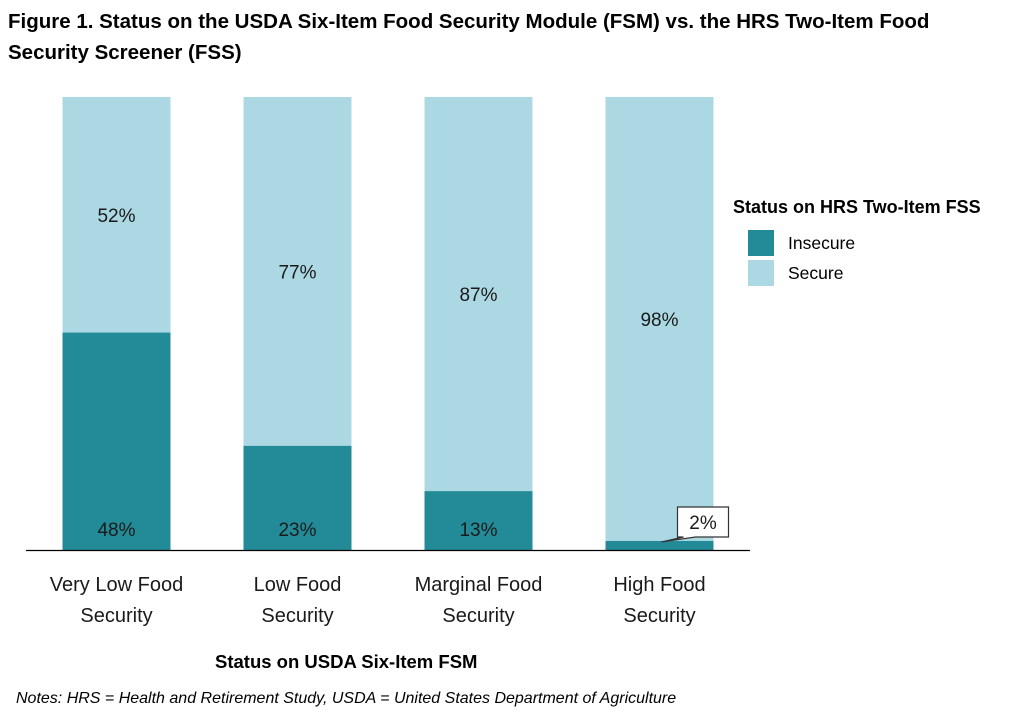 The width and height of the screenshot is (1024, 720). What do you see at coordinates (478, 530) in the screenshot?
I see `label-insecure-2: 13%` at bounding box center [478, 530].